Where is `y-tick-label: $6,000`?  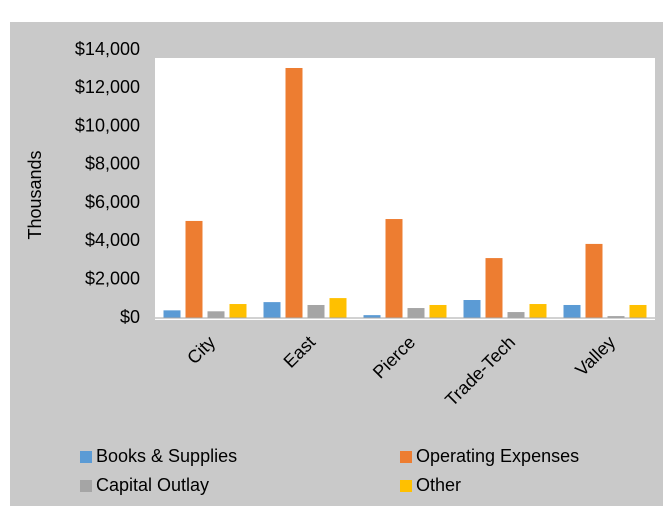
y-tick-label: $6,000 is located at coordinates (112, 202).